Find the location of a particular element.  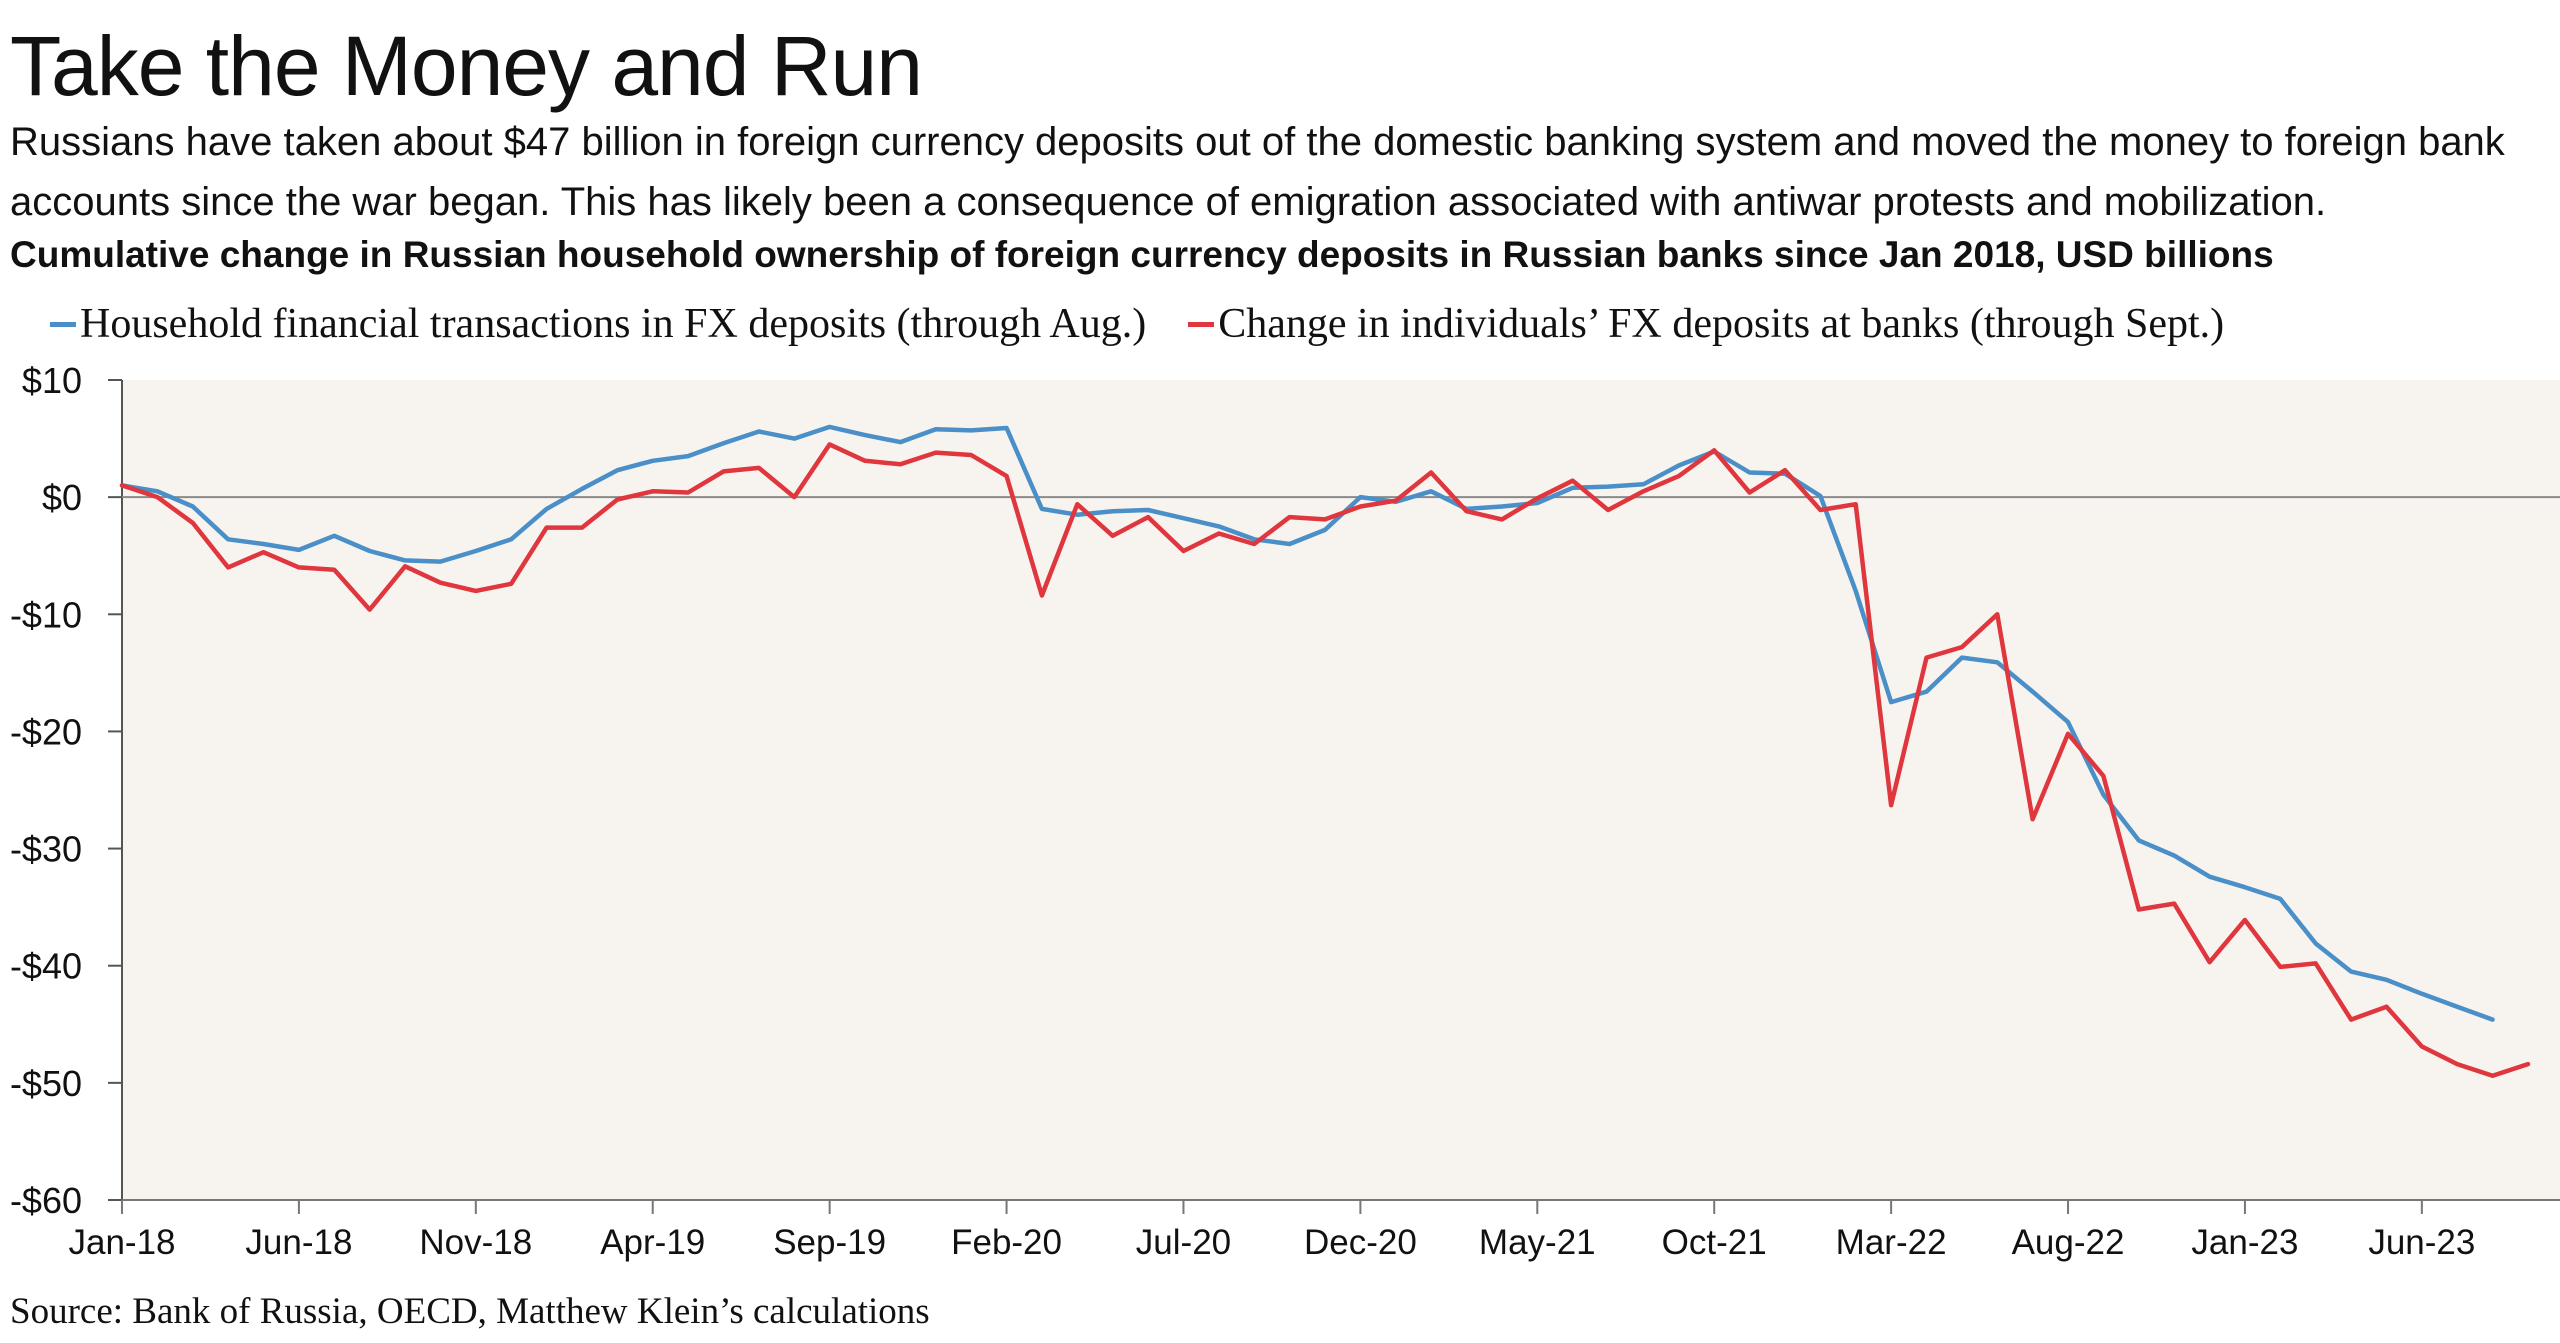

x-tick-label: Sep-19 is located at coordinates (829, 1242).